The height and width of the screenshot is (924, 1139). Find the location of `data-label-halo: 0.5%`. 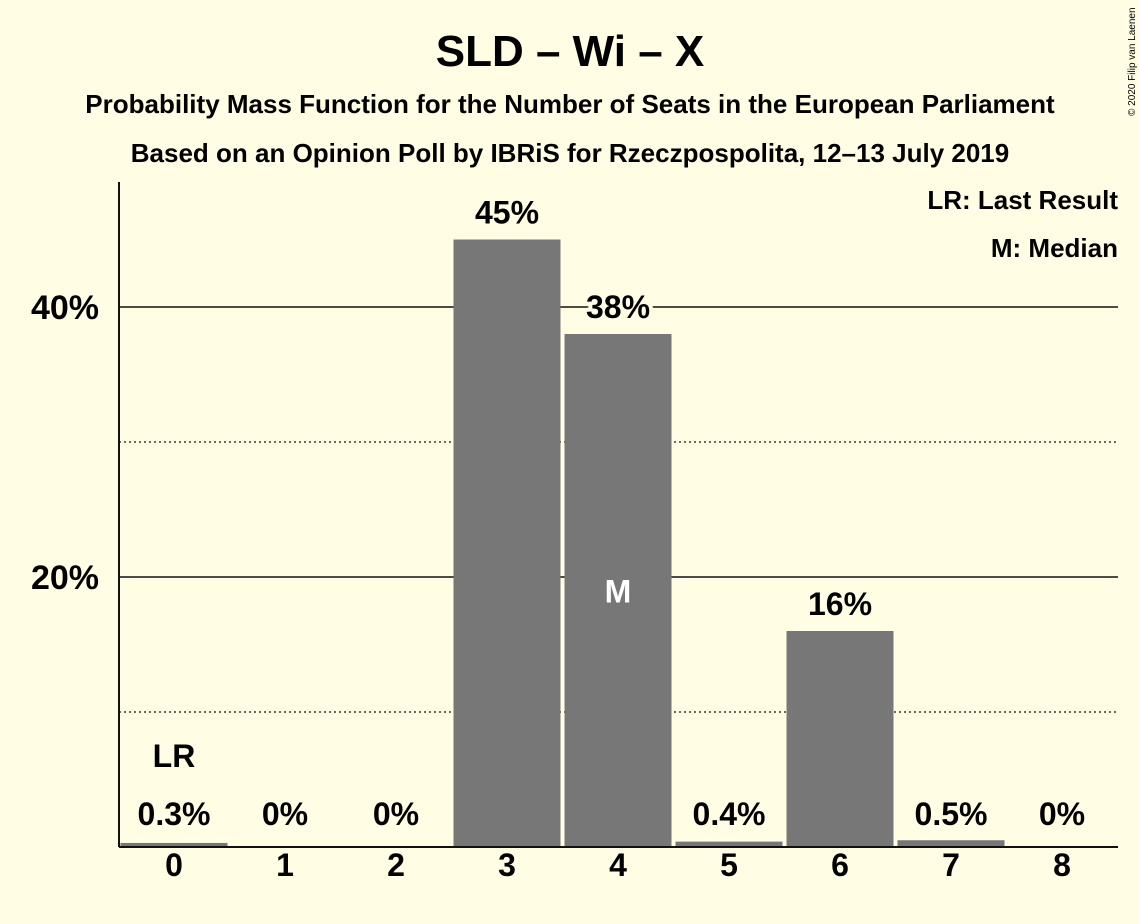

data-label-halo: 0.5% is located at coordinates (951, 814).